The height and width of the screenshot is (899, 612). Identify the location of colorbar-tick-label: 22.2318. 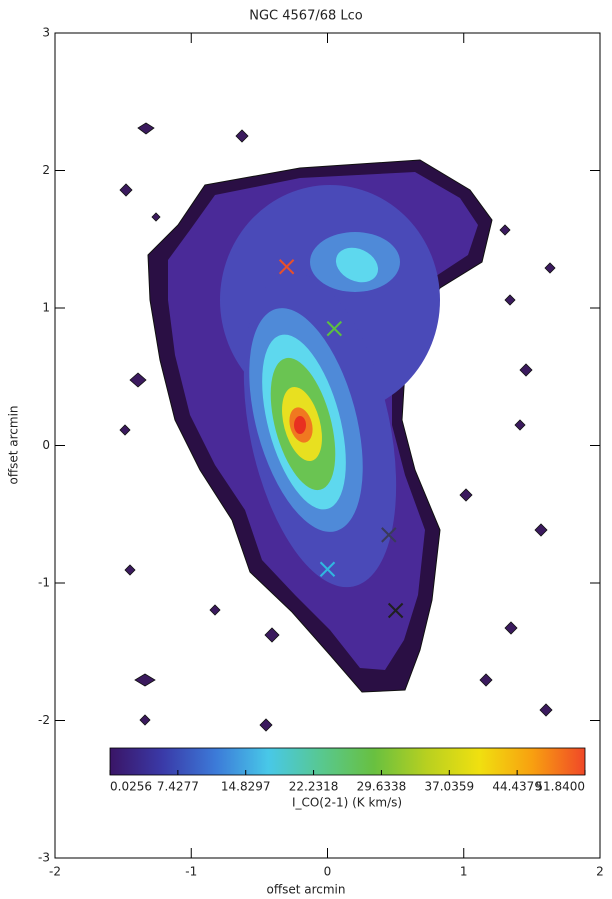
(314, 787).